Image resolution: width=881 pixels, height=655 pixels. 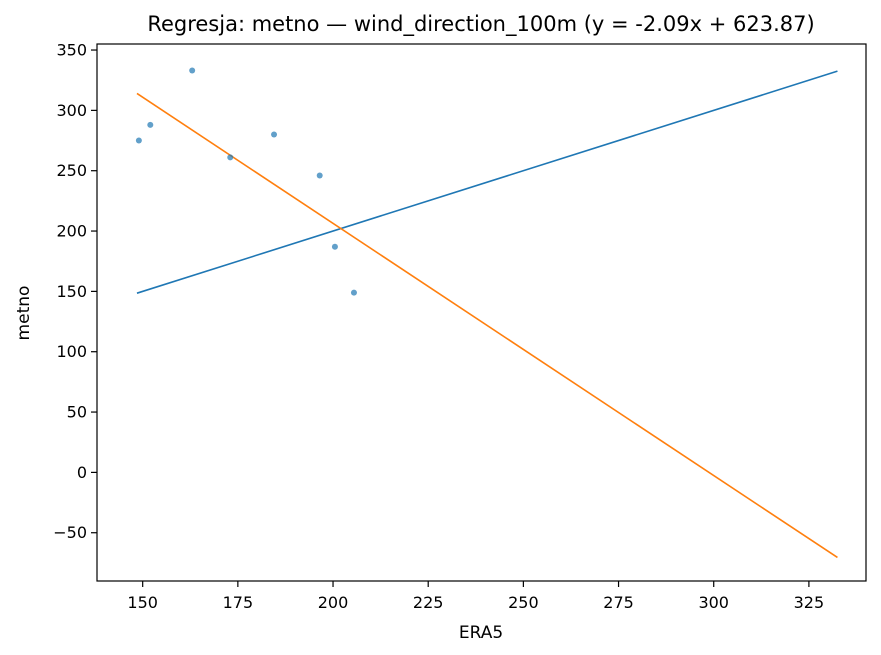 What do you see at coordinates (238, 602) in the screenshot?
I see `x-tick-label: 175` at bounding box center [238, 602].